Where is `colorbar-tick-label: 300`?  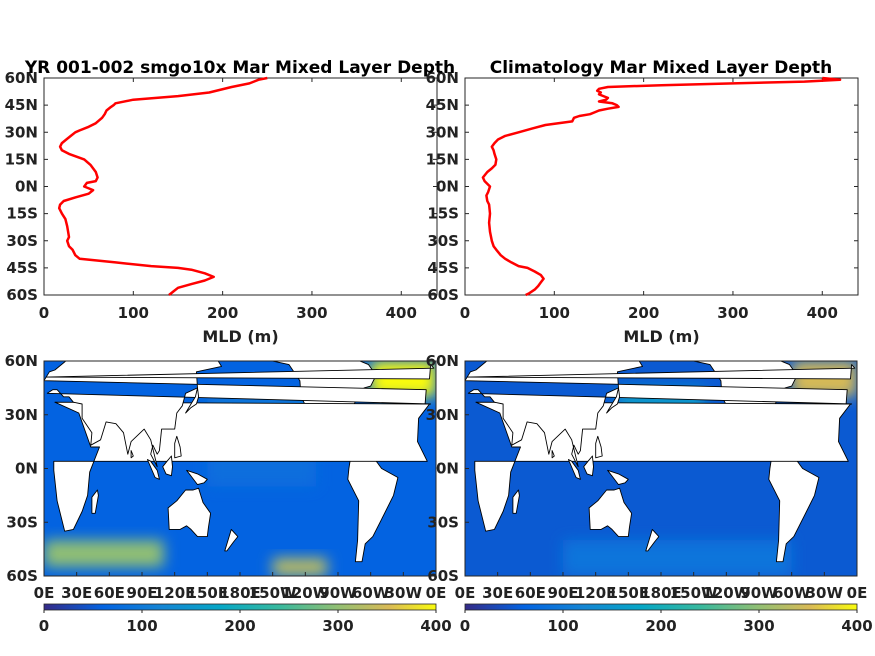
colorbar-tick-label: 300 is located at coordinates (758, 626).